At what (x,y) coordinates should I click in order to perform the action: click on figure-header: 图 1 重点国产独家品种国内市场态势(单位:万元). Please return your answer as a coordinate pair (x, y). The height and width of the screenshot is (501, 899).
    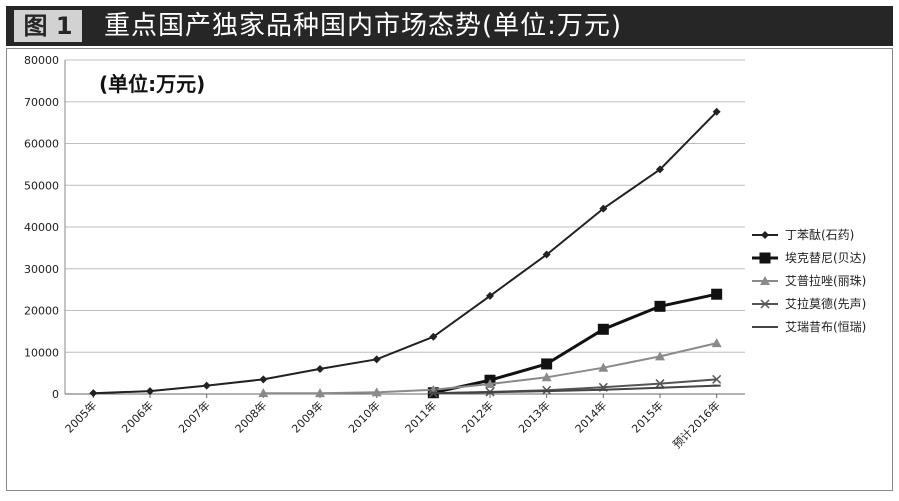
    Looking at the image, I should click on (449, 26).